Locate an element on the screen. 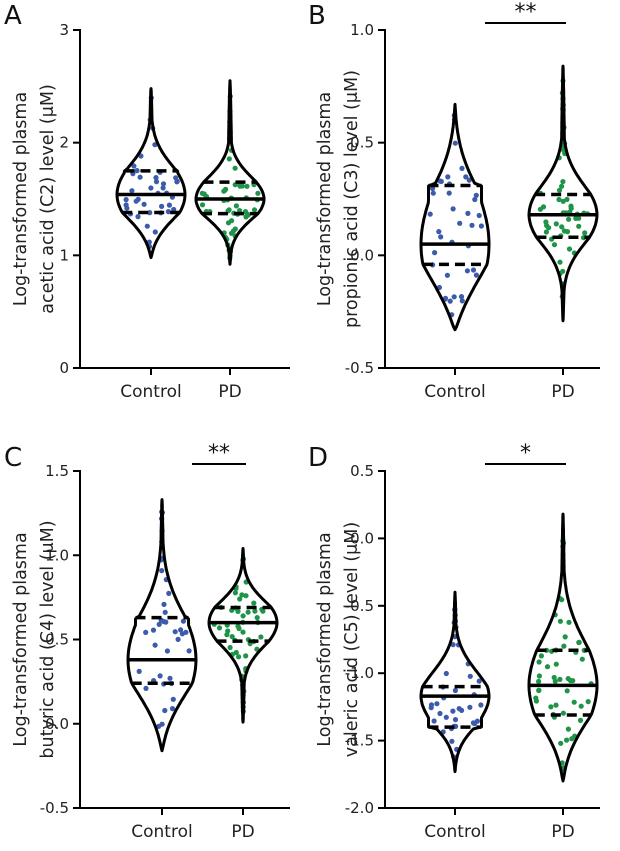 The image size is (620, 851). significance-label: * is located at coordinates (525, 453).